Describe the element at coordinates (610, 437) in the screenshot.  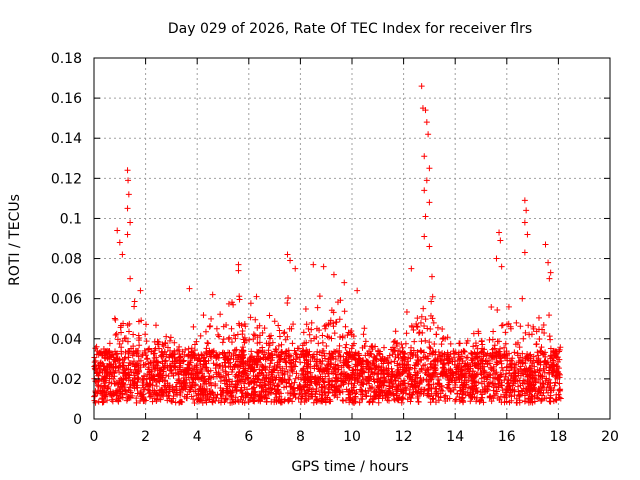
I see `x-tick-label: 20` at that location.